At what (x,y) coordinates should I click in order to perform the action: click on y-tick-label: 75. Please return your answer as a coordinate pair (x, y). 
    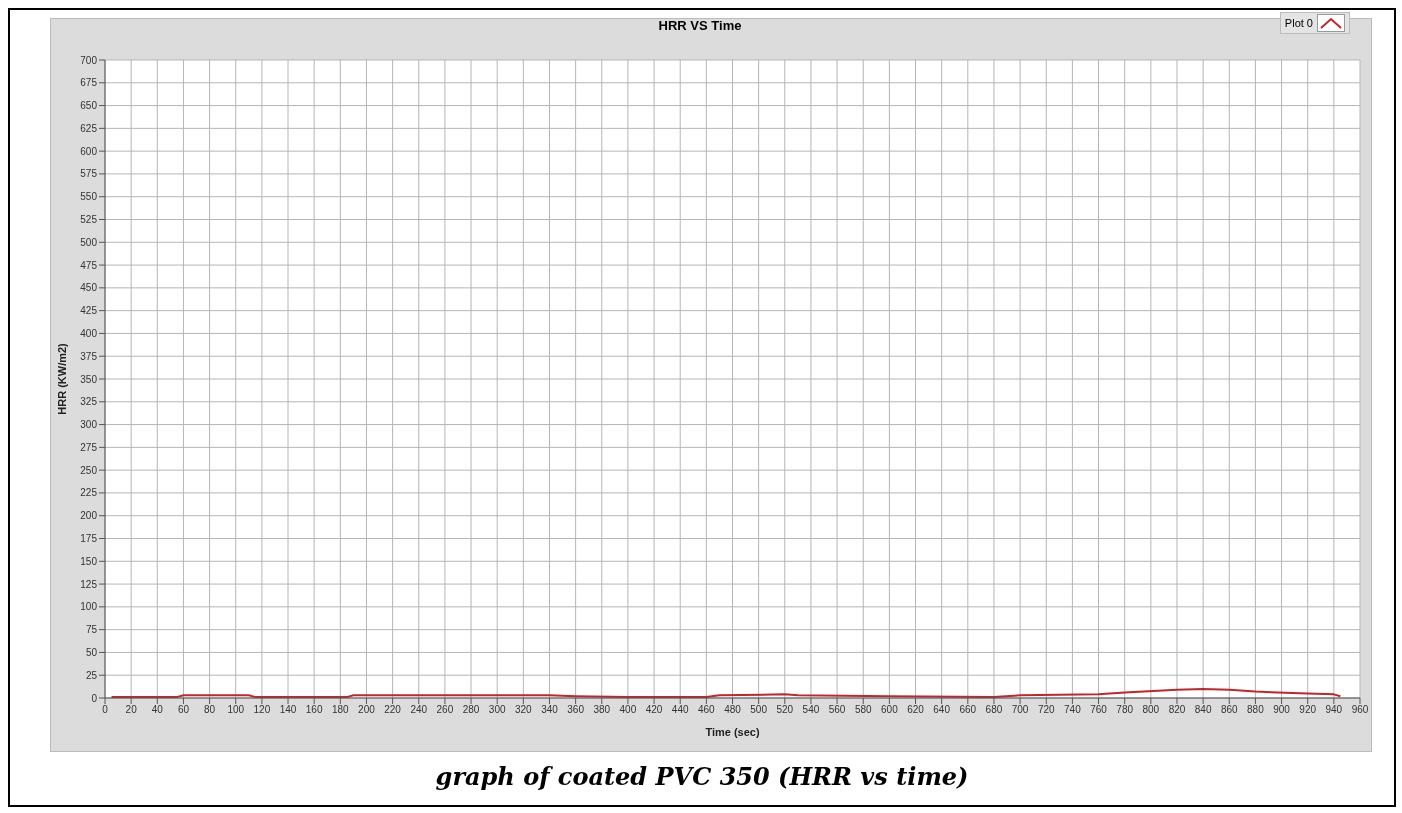
    Looking at the image, I should click on (91, 630).